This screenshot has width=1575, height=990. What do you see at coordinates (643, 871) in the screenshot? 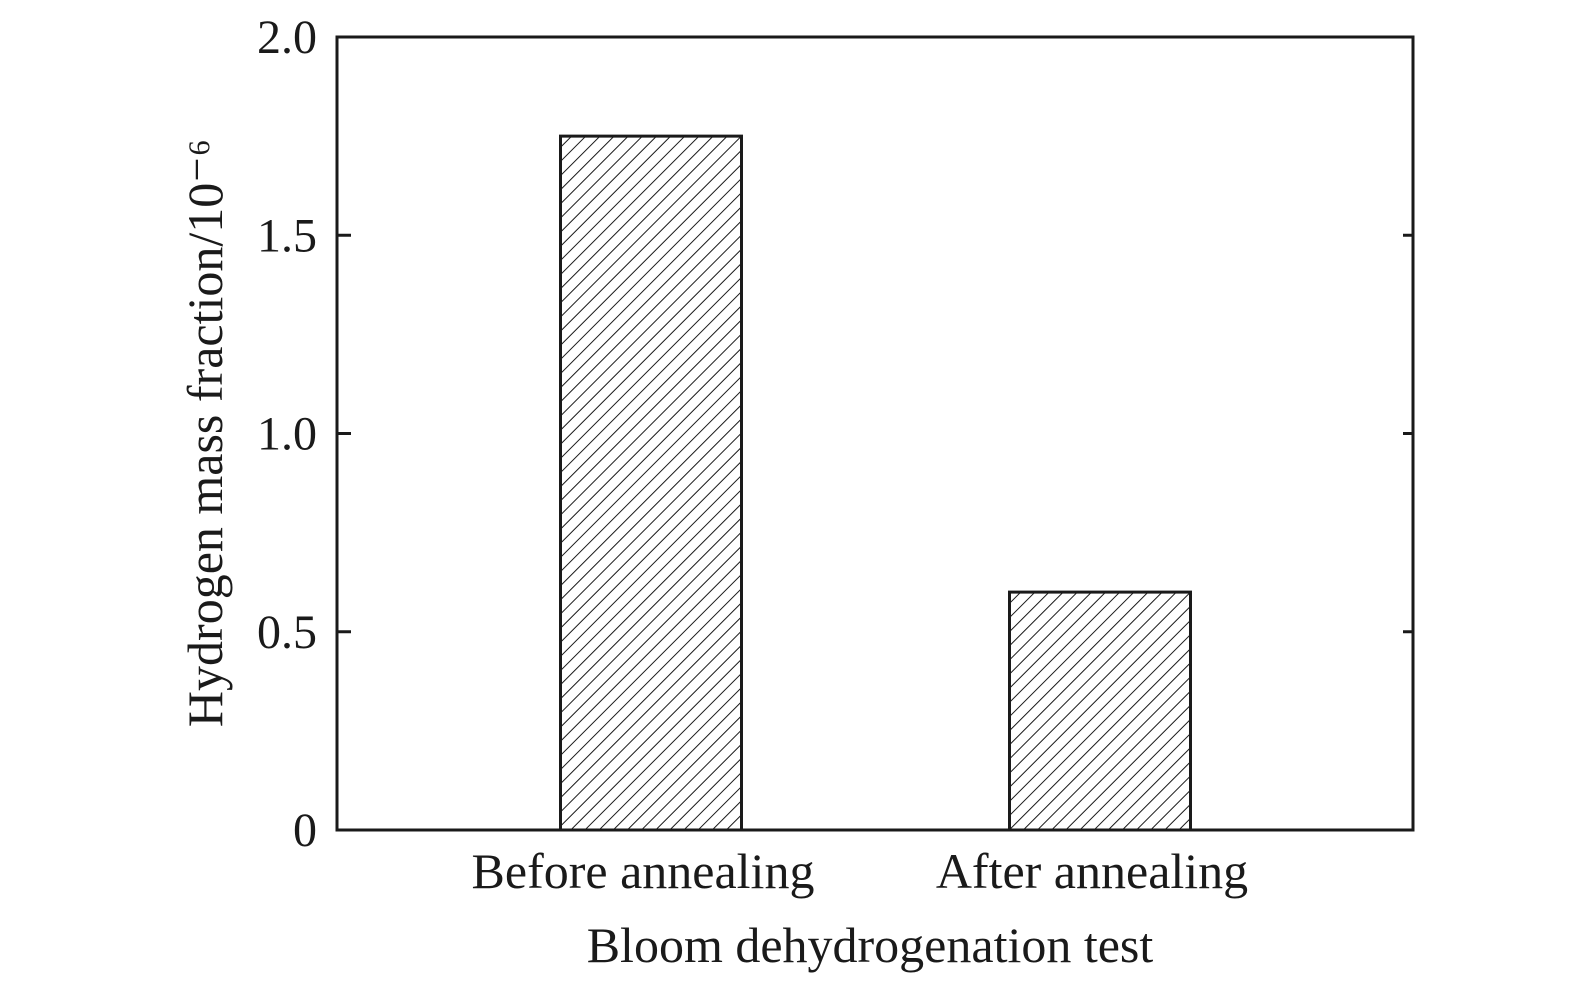
I see `x-category-label: Before annealing` at bounding box center [643, 871].